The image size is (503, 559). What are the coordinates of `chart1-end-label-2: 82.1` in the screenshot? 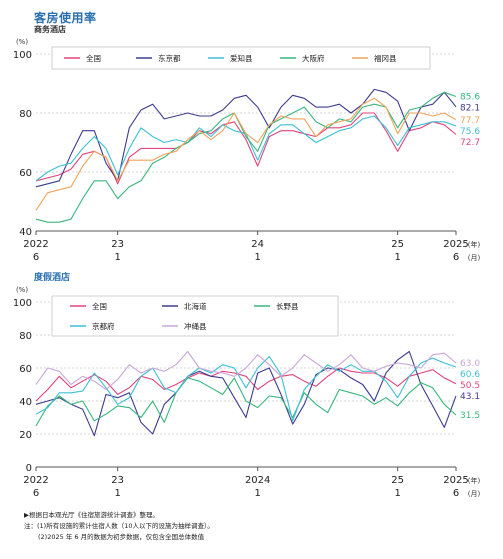 It's located at (470, 108).